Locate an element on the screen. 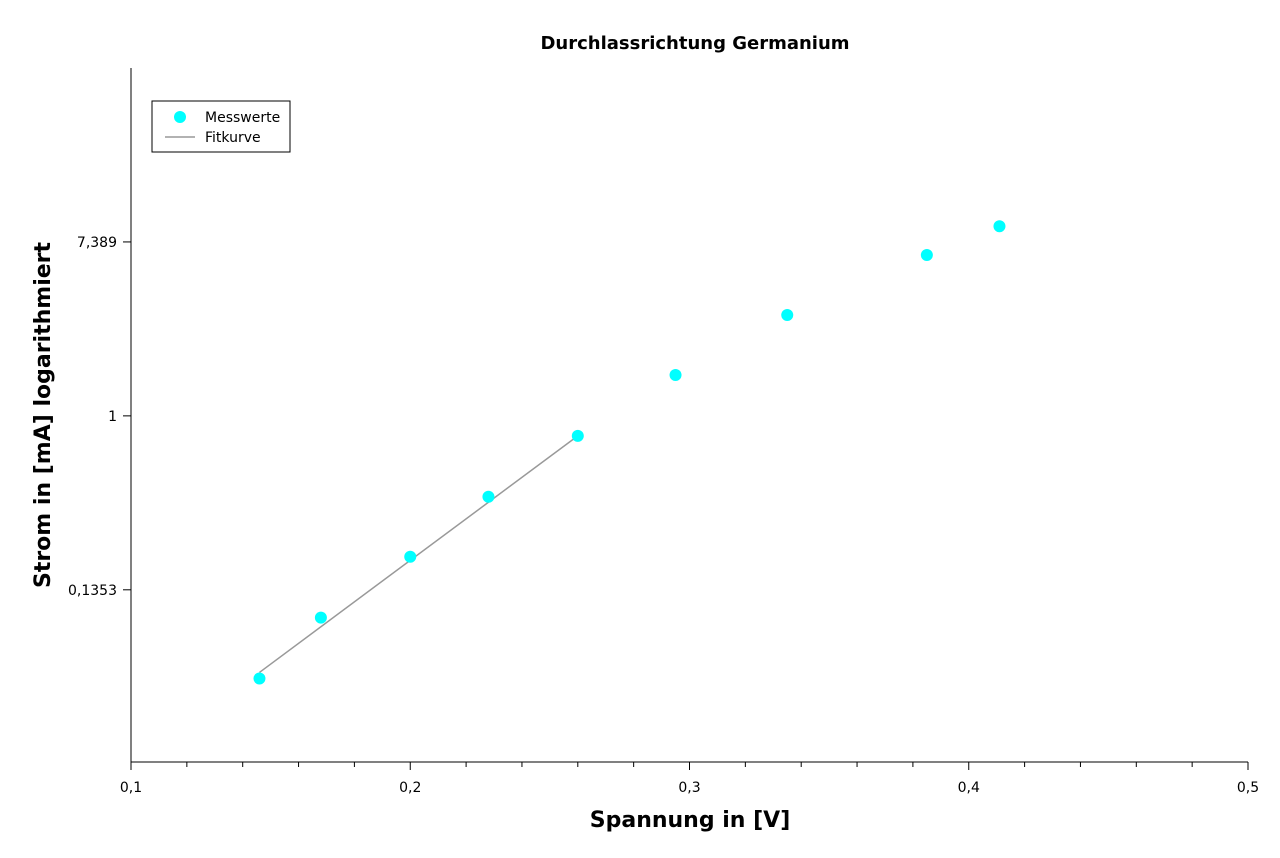  legend-label-messwerte: Messwerte is located at coordinates (242, 118).